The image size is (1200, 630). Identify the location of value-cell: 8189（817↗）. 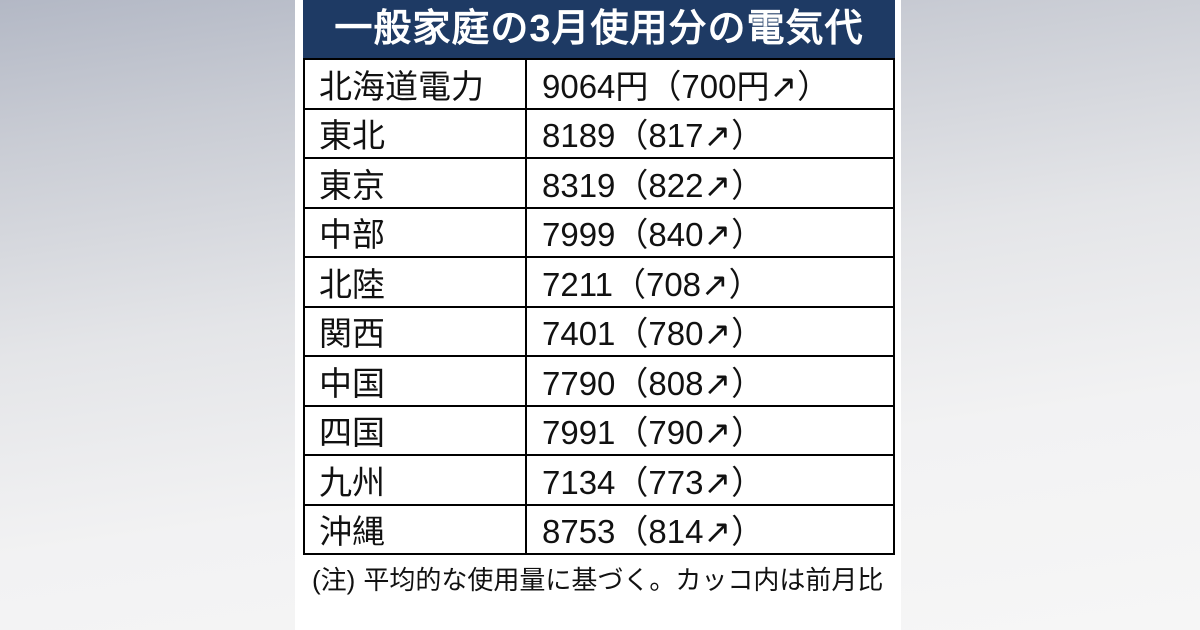
(653, 136).